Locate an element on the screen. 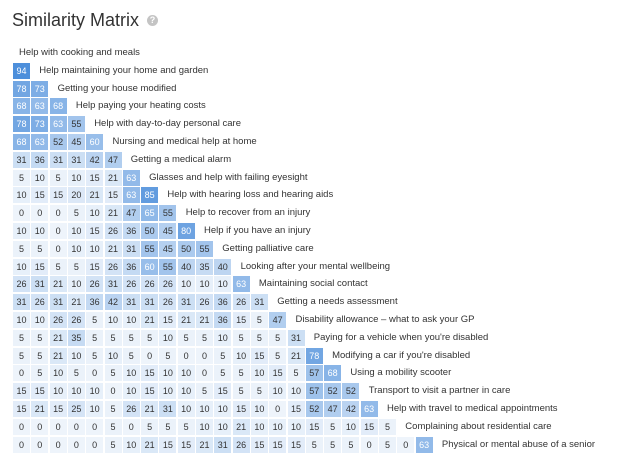  matrix-cell: 40 is located at coordinates (223, 266).